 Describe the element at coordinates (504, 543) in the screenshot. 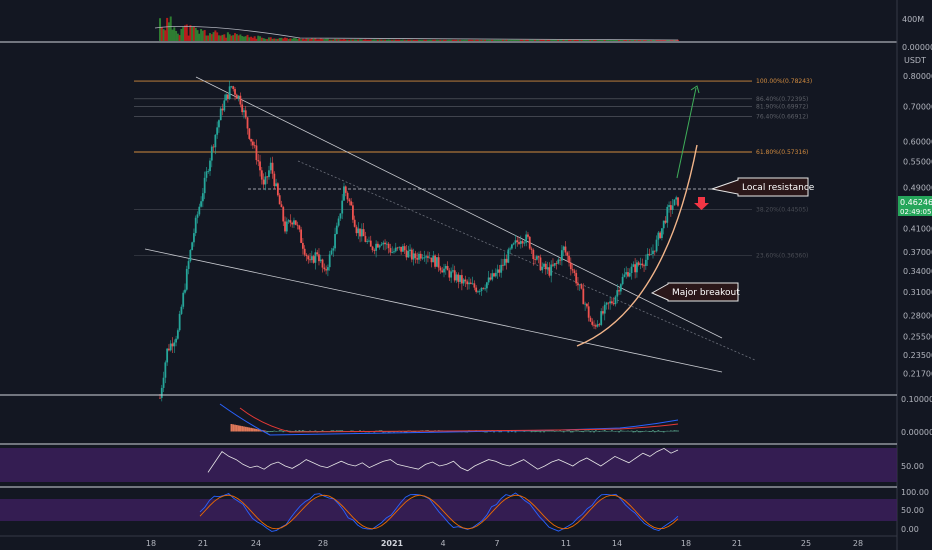

I see `time-axis: 18 21 24 28 2021 4 7 11 14 18 21 25 28` at that location.